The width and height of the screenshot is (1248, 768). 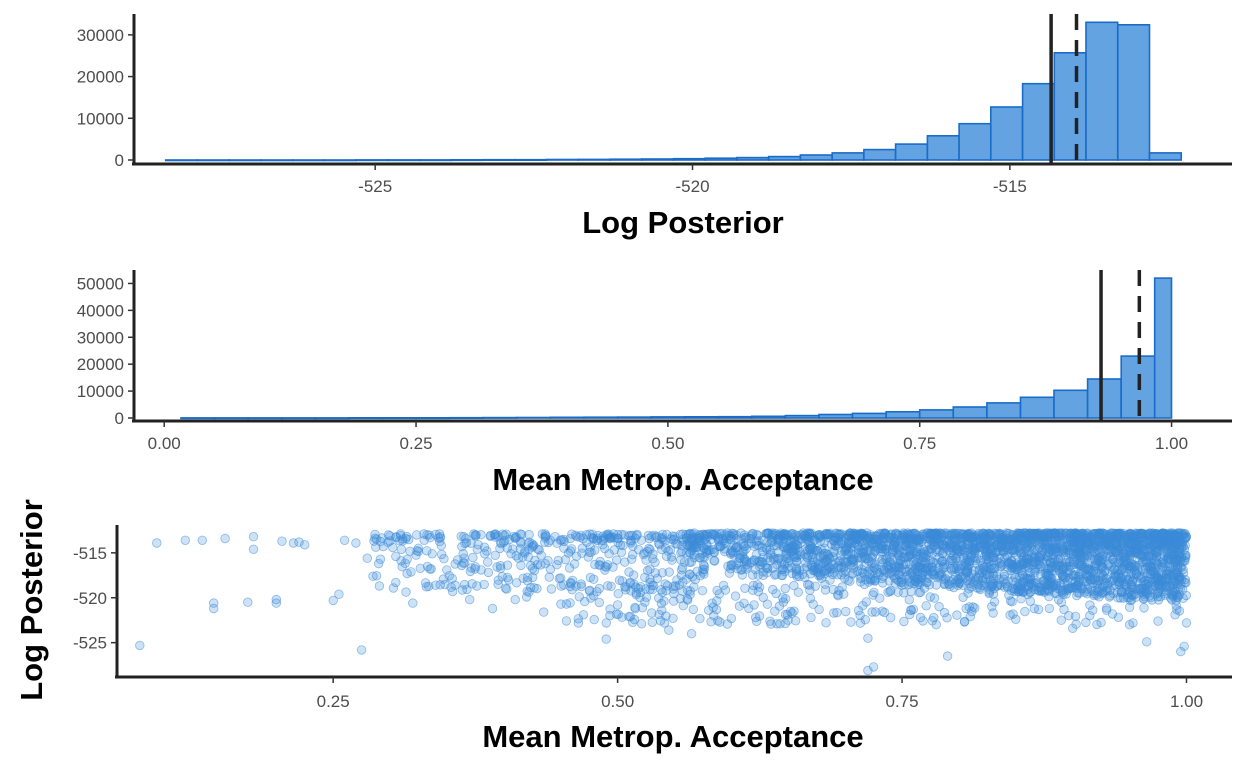 I want to click on x-tick-label: 1.00, so click(x=1171, y=443).